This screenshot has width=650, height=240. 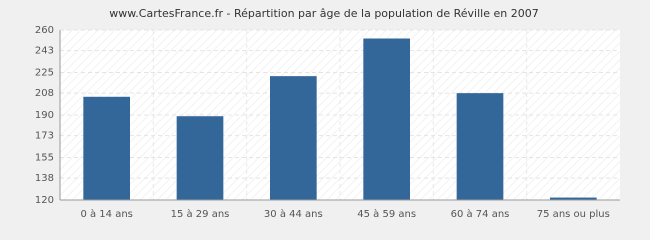 What do you see at coordinates (44, 93) in the screenshot?
I see `y-tick-label: 208` at bounding box center [44, 93].